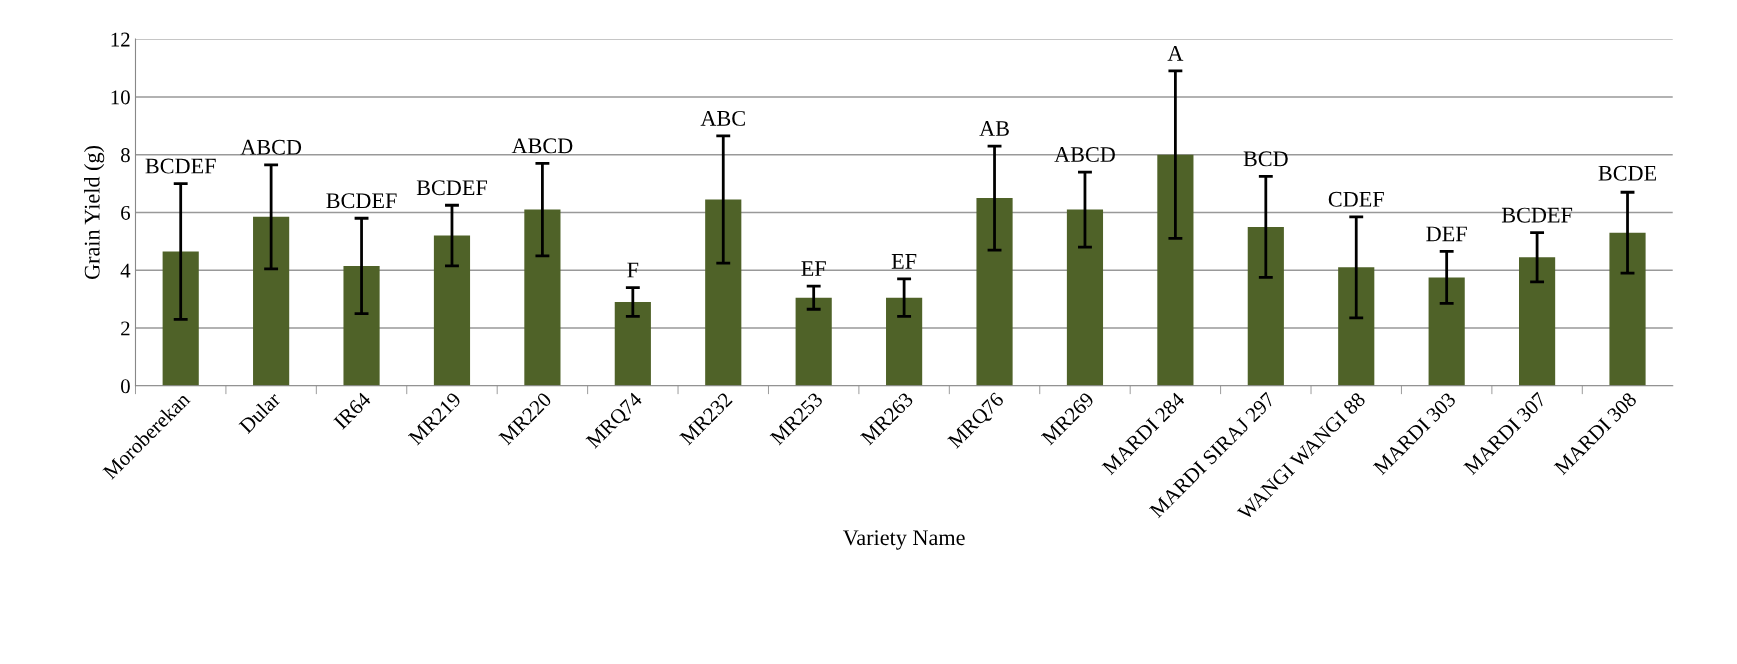 This screenshot has width=1737, height=664. Describe the element at coordinates (125, 328) in the screenshot. I see `y-tick-label: 2` at that location.